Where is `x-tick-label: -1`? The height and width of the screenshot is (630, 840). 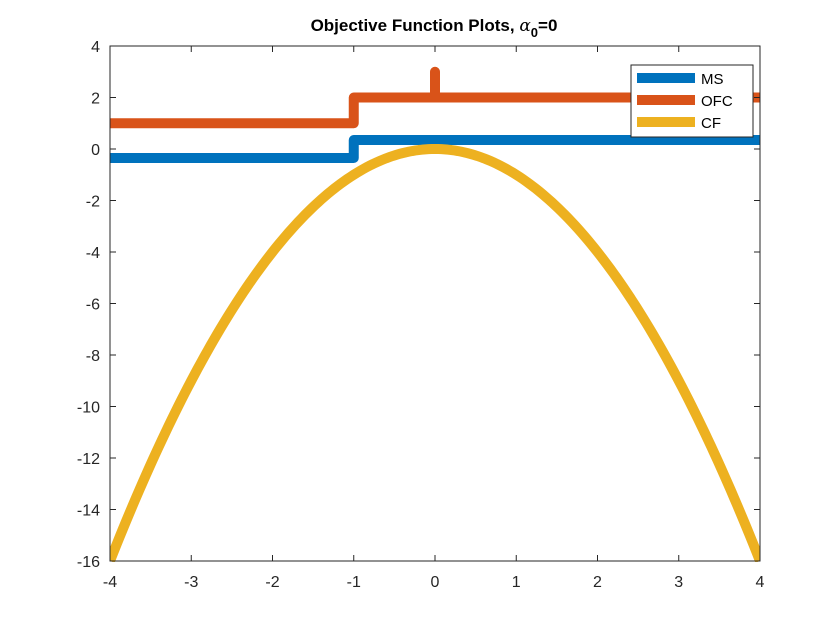 x-tick-label: -1 is located at coordinates (354, 582).